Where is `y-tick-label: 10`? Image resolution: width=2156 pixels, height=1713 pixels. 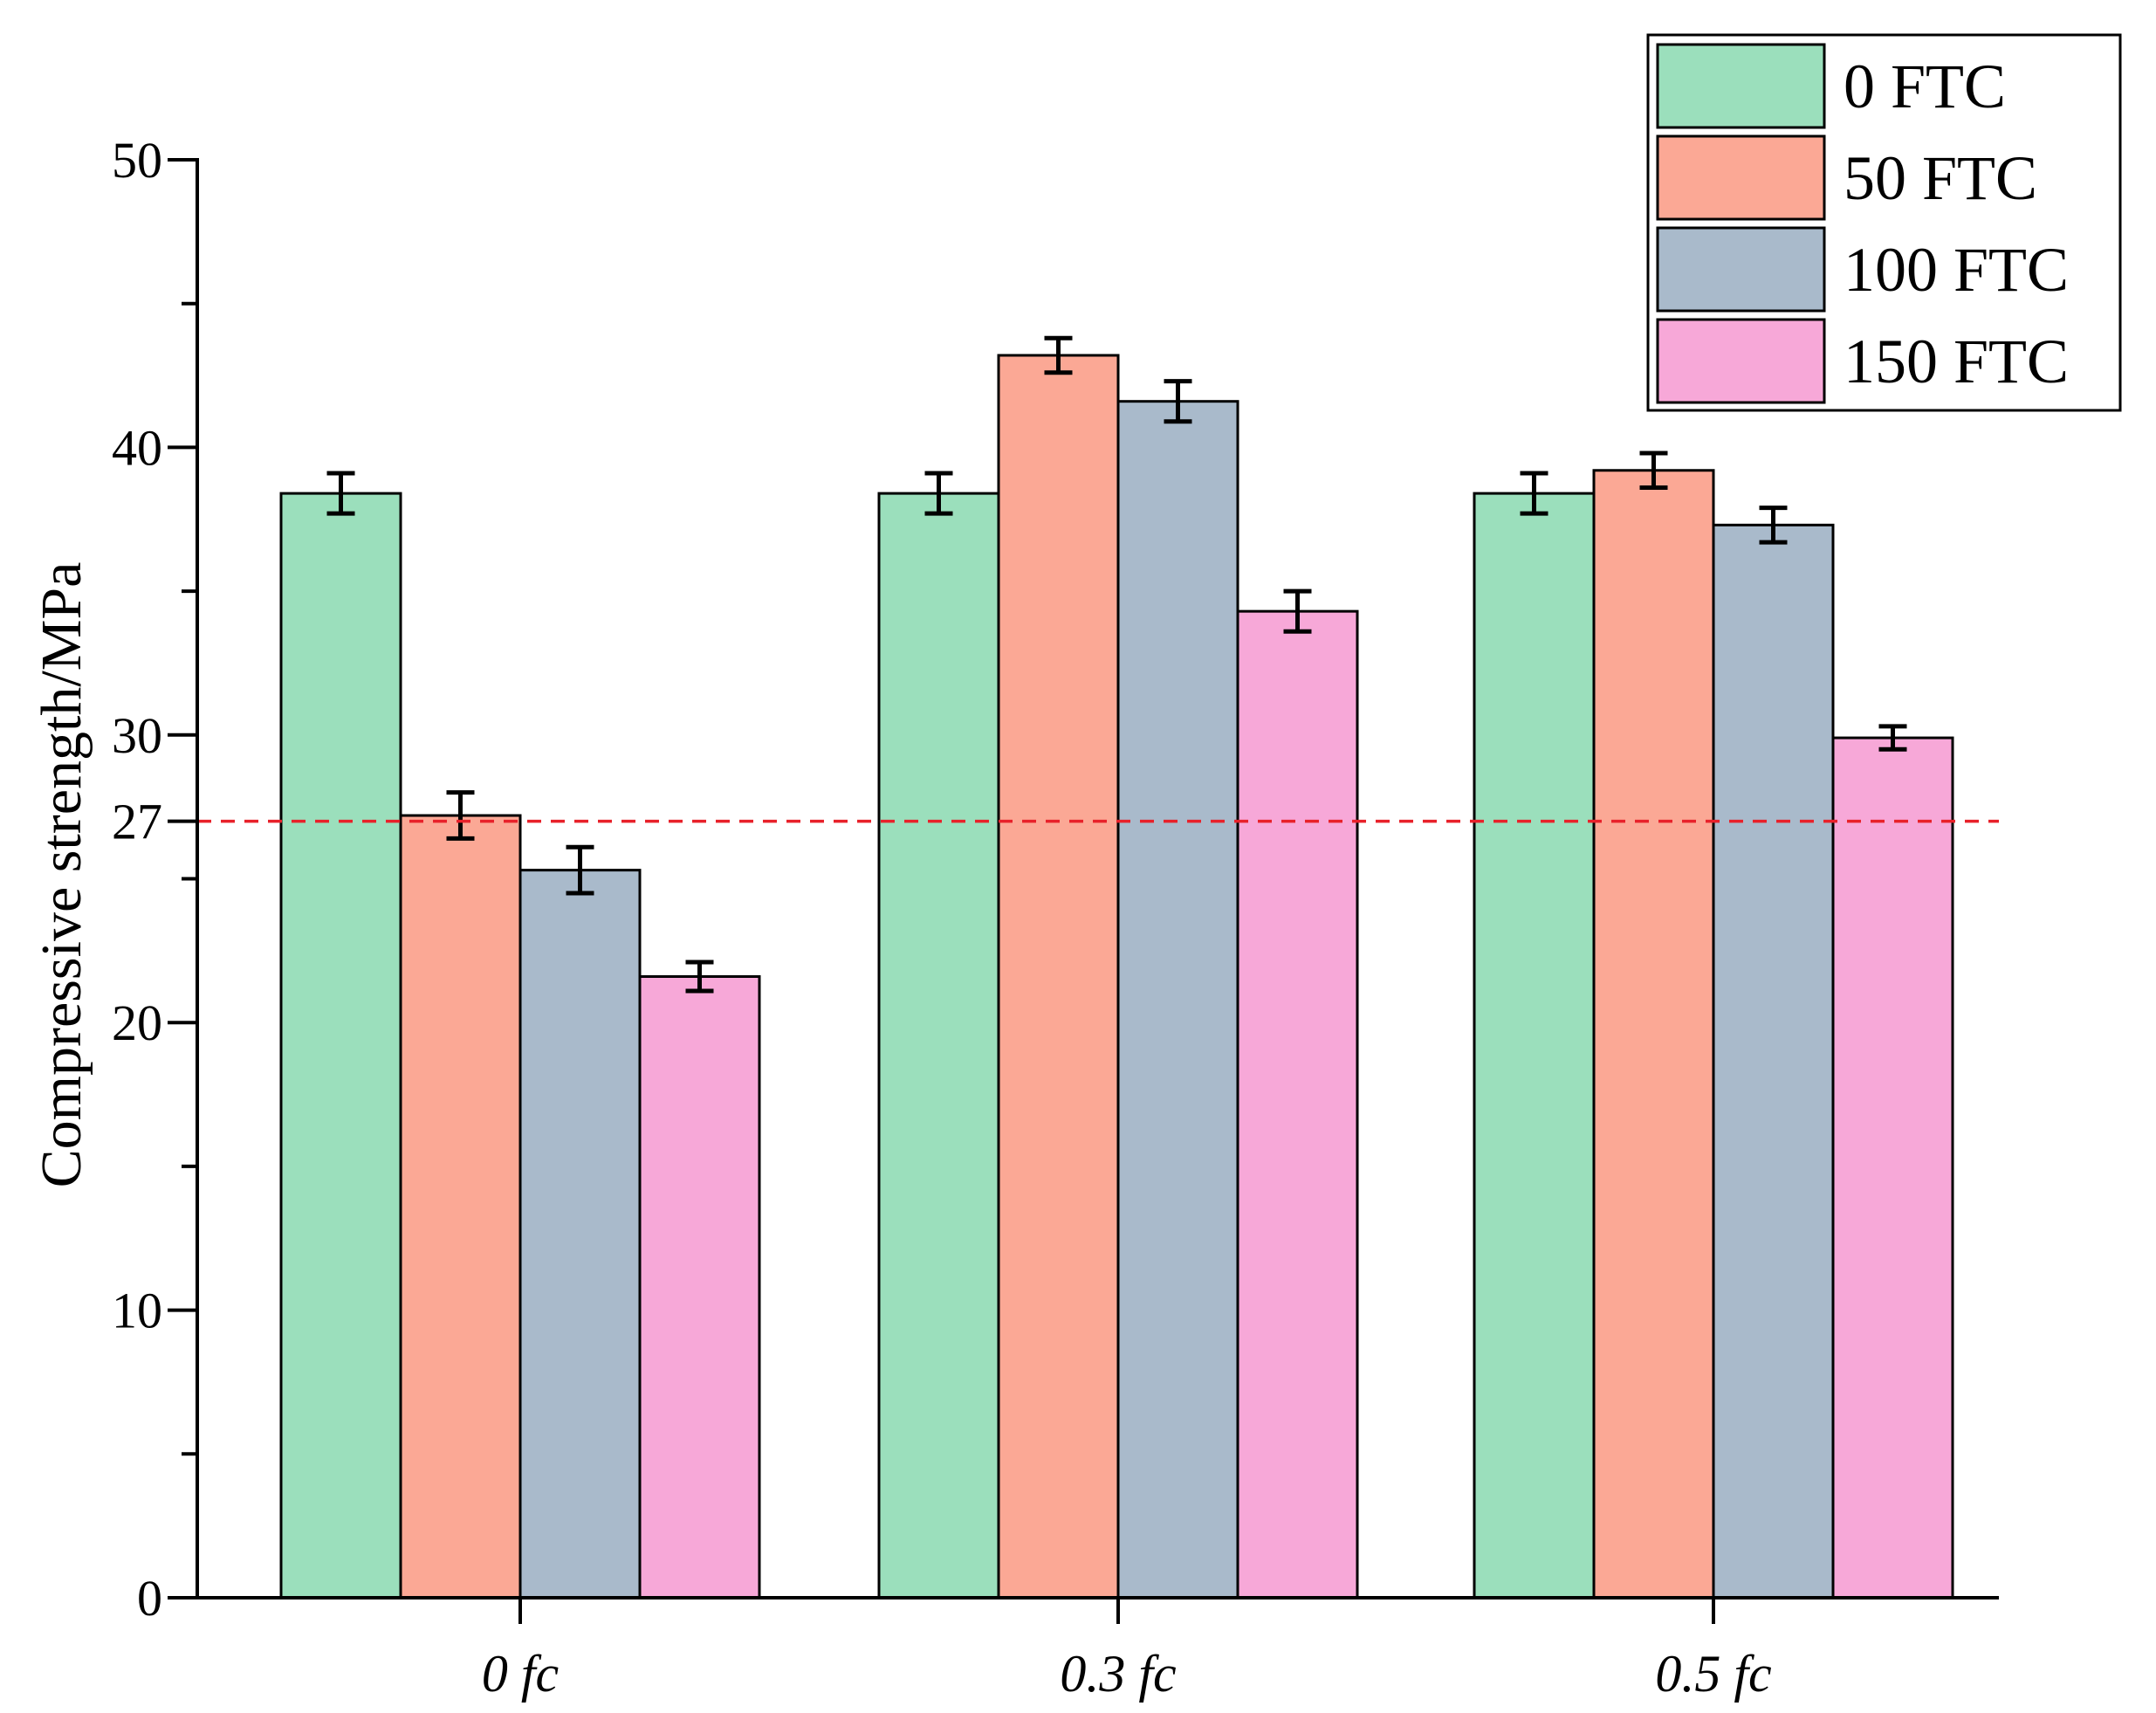
y-tick-label: 10 is located at coordinates (137, 1311).